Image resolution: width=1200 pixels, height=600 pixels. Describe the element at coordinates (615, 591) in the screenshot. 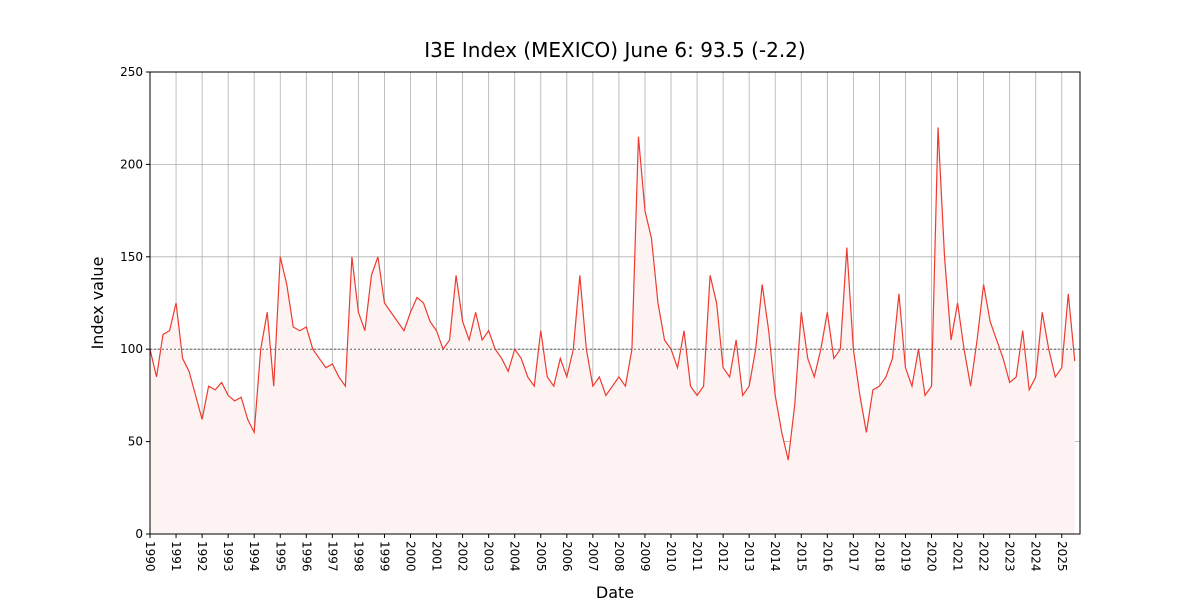

I see `x-axis-label: Date` at that location.